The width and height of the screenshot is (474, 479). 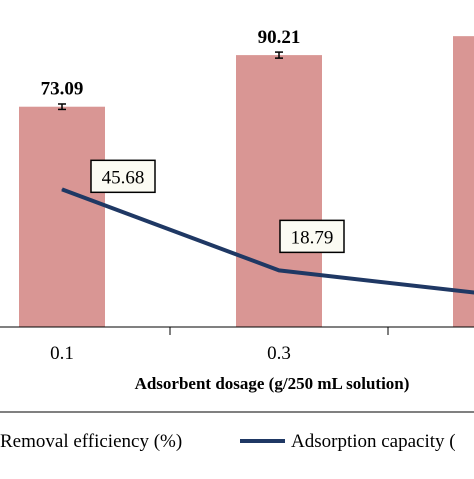 I want to click on x-tick-label: 0.1, so click(x=62, y=353).